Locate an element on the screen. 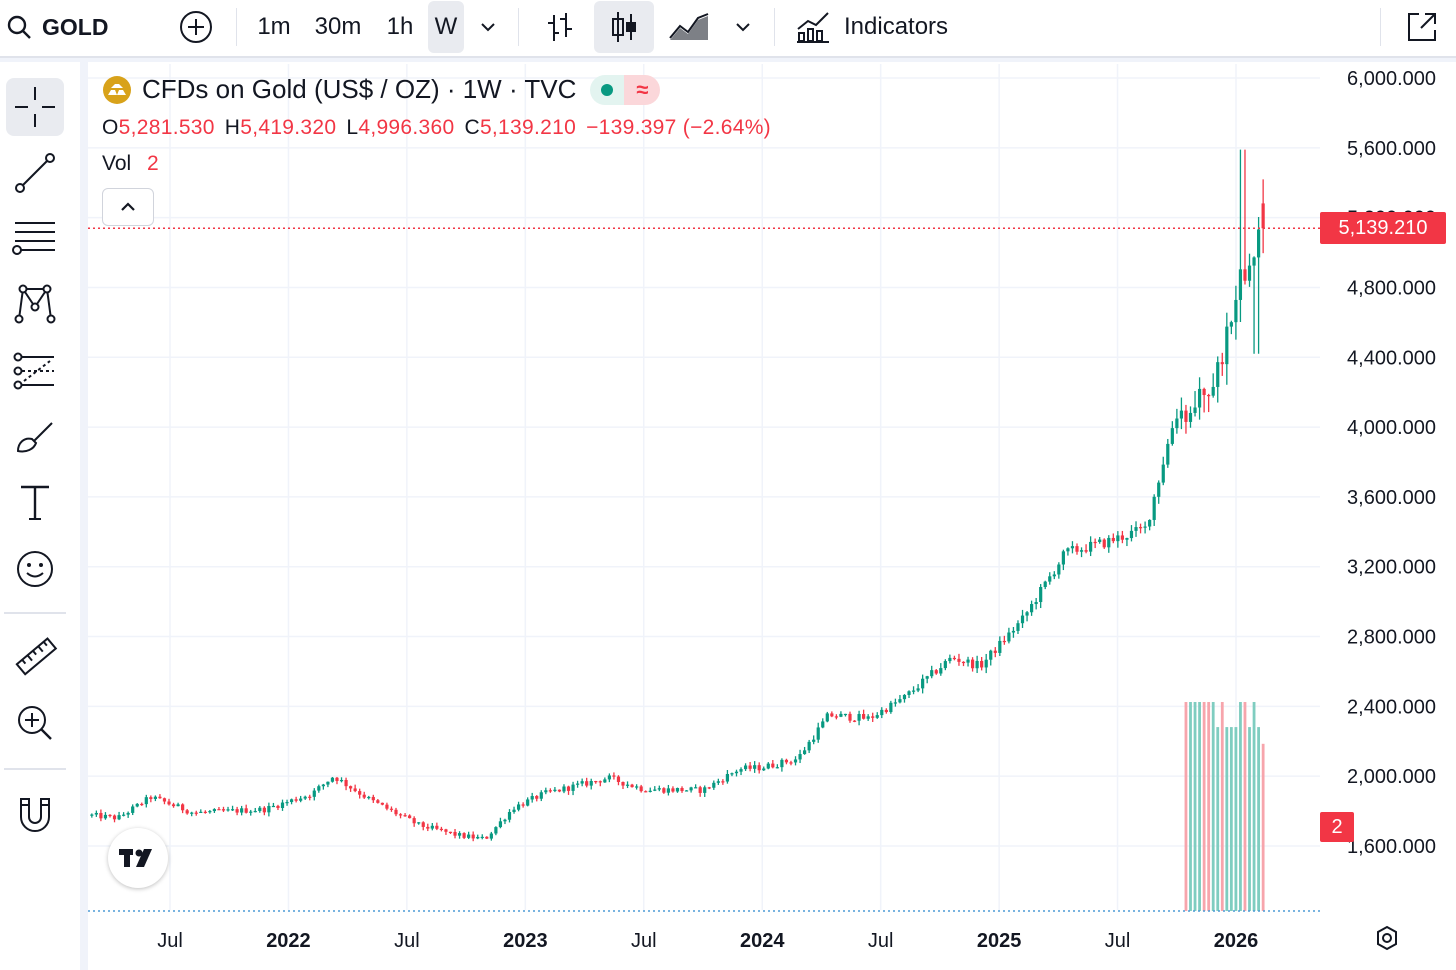  top-toolbar: GOLD 1m 30m 1h W Indicators is located at coordinates (728, 29).